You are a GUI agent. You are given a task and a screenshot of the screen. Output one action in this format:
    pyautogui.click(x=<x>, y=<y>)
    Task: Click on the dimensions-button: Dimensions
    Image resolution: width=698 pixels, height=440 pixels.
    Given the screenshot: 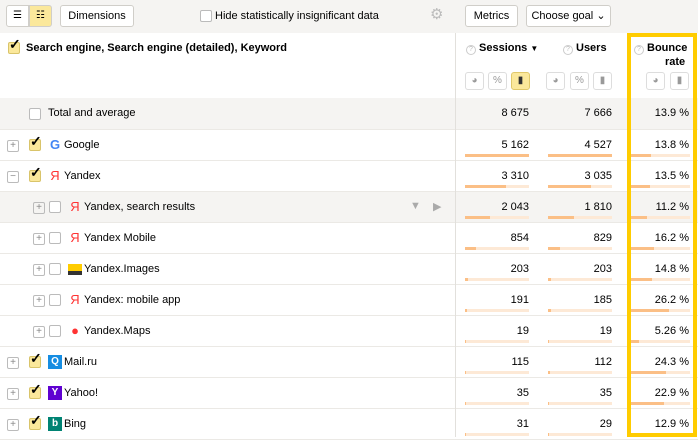 What is the action you would take?
    pyautogui.click(x=97, y=16)
    